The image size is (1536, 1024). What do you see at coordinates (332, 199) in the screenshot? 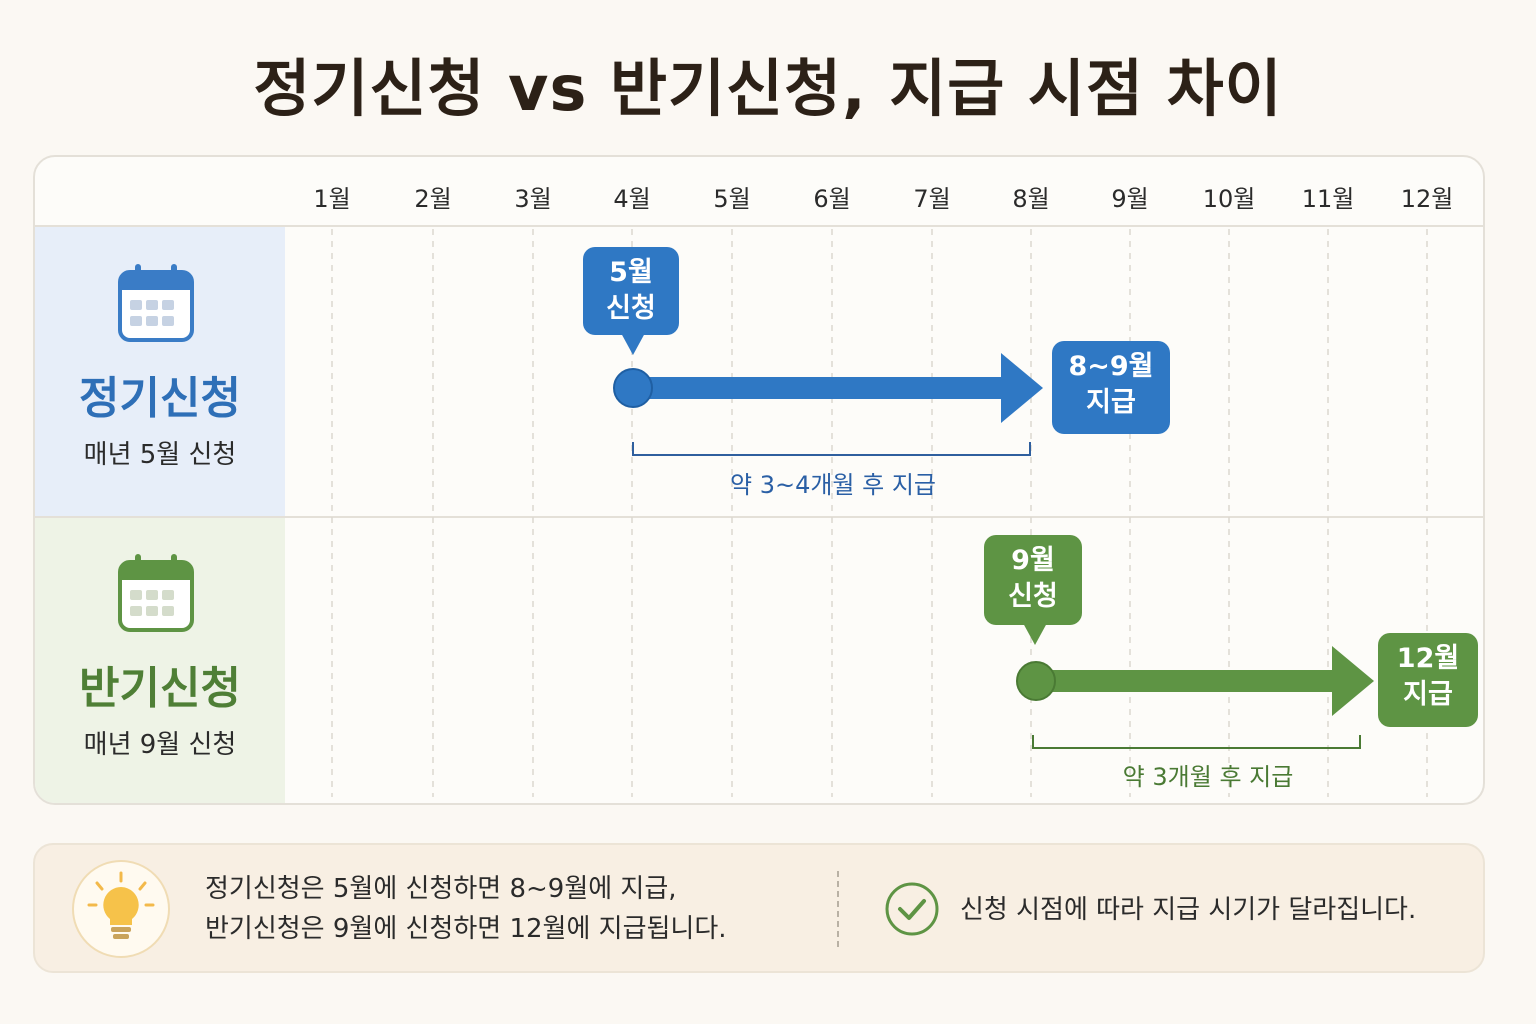
I see `month-label: 1월` at bounding box center [332, 199].